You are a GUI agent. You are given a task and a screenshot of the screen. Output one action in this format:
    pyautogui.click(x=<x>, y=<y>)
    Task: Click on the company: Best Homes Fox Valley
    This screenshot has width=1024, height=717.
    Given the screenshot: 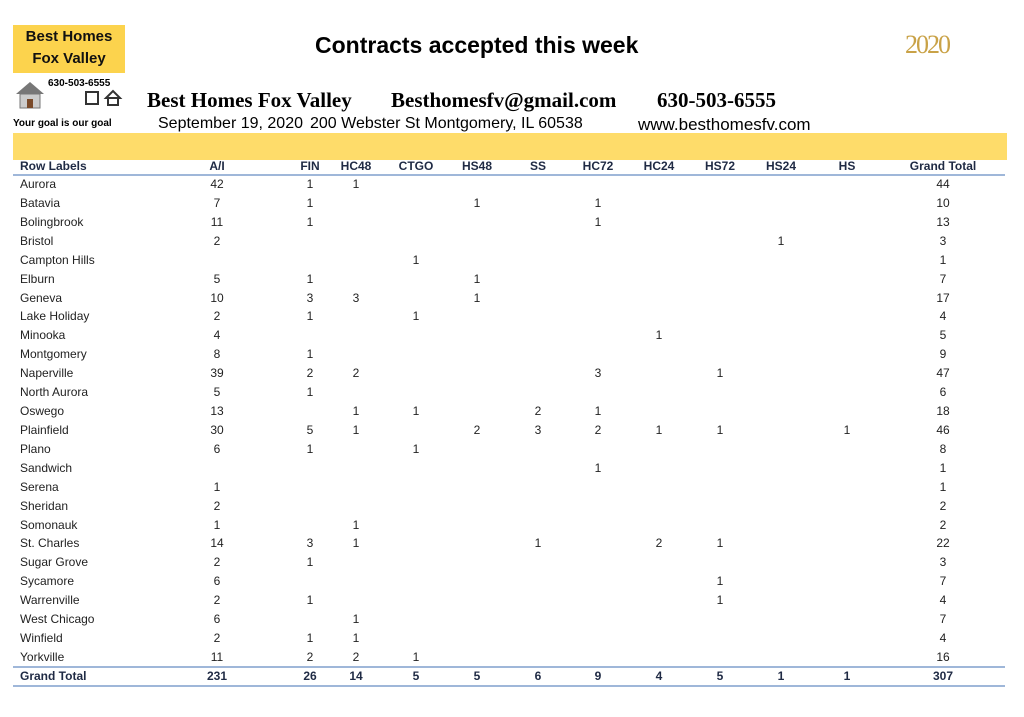 What is the action you would take?
    pyautogui.click(x=249, y=100)
    